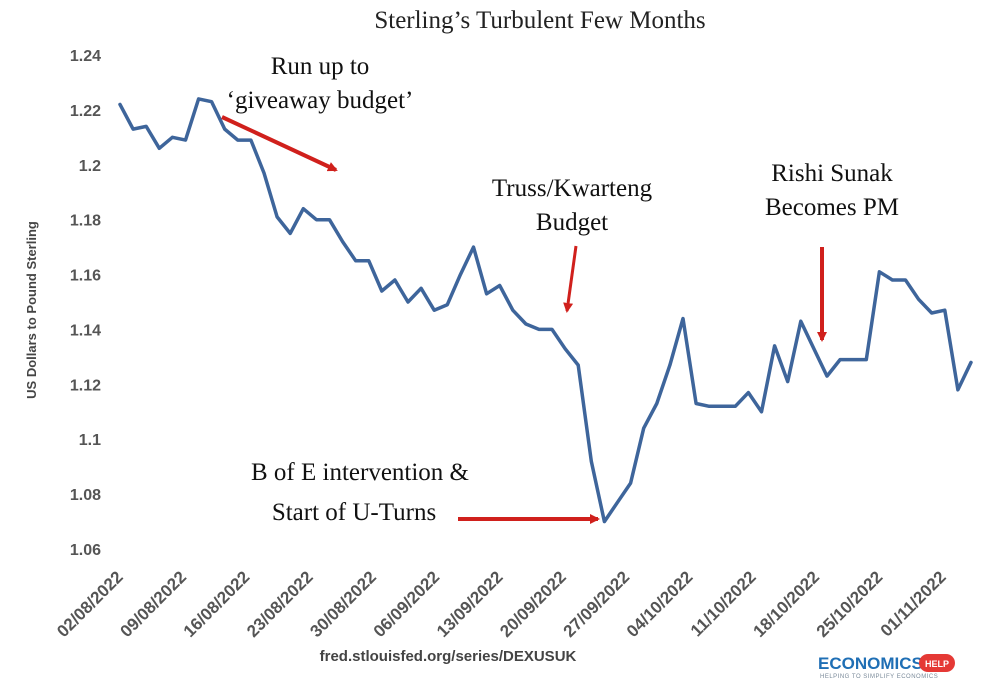 The width and height of the screenshot is (1000, 682). What do you see at coordinates (448, 656) in the screenshot?
I see `source-caption: fred.stlouisfed.org/series/DEXUSUK` at bounding box center [448, 656].